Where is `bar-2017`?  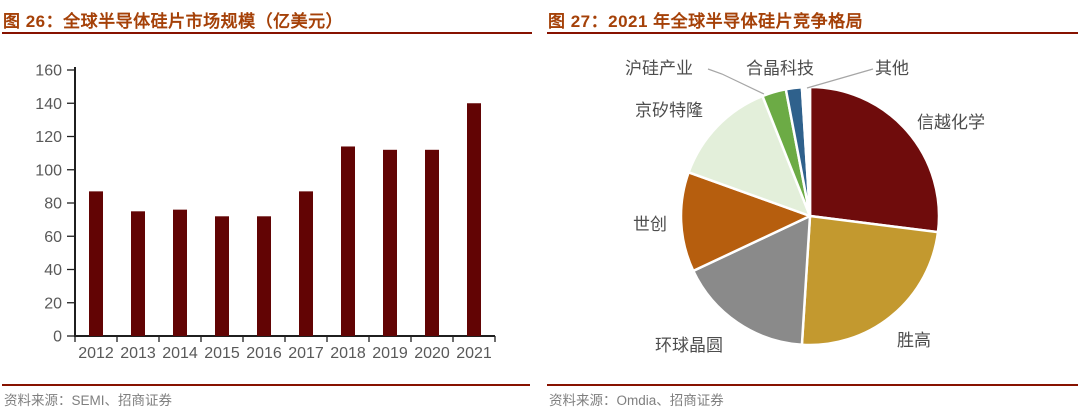
bar-2017 is located at coordinates (306, 263).